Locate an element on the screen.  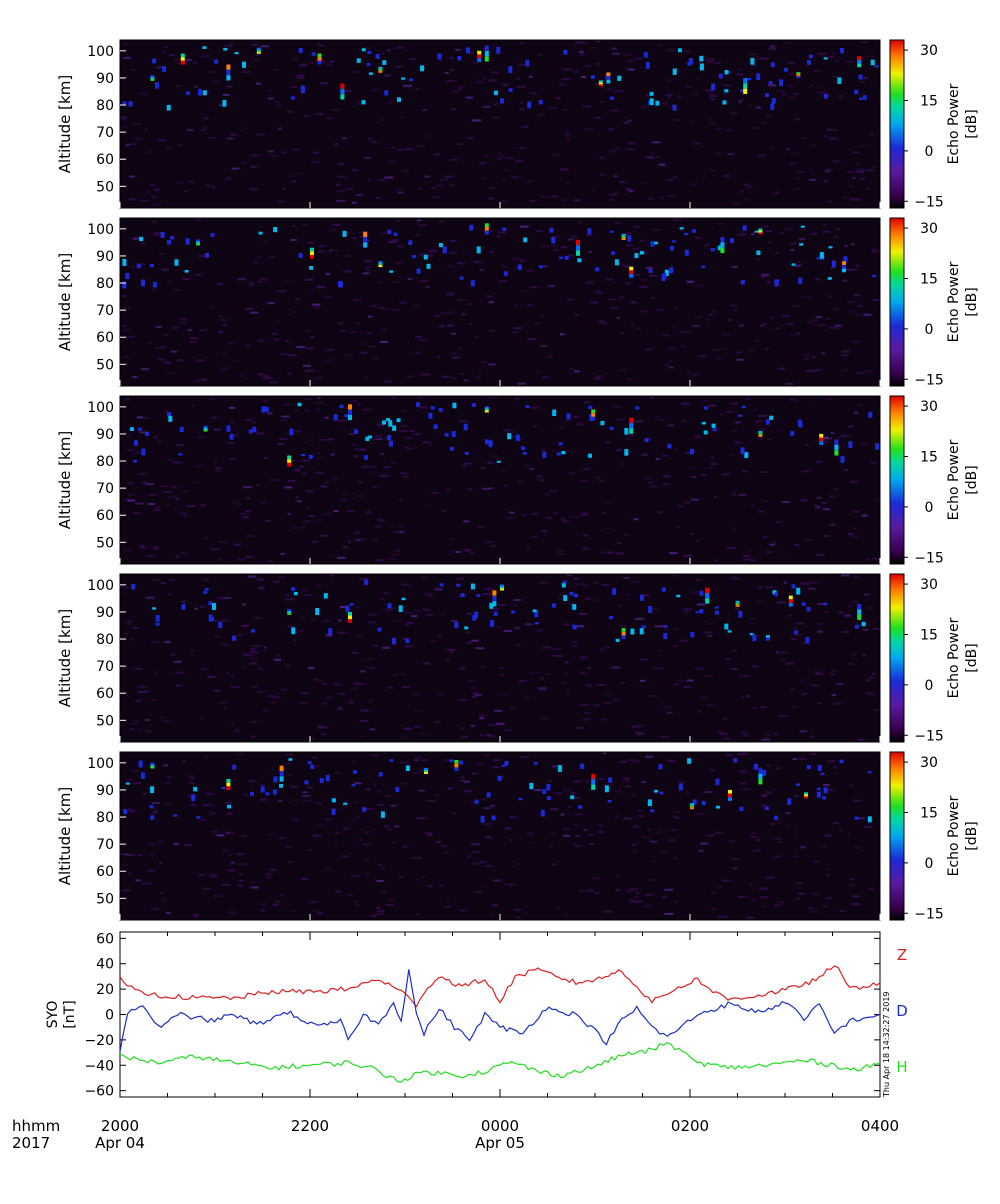
colorbar-tick-label: 30 is located at coordinates (929, 407).